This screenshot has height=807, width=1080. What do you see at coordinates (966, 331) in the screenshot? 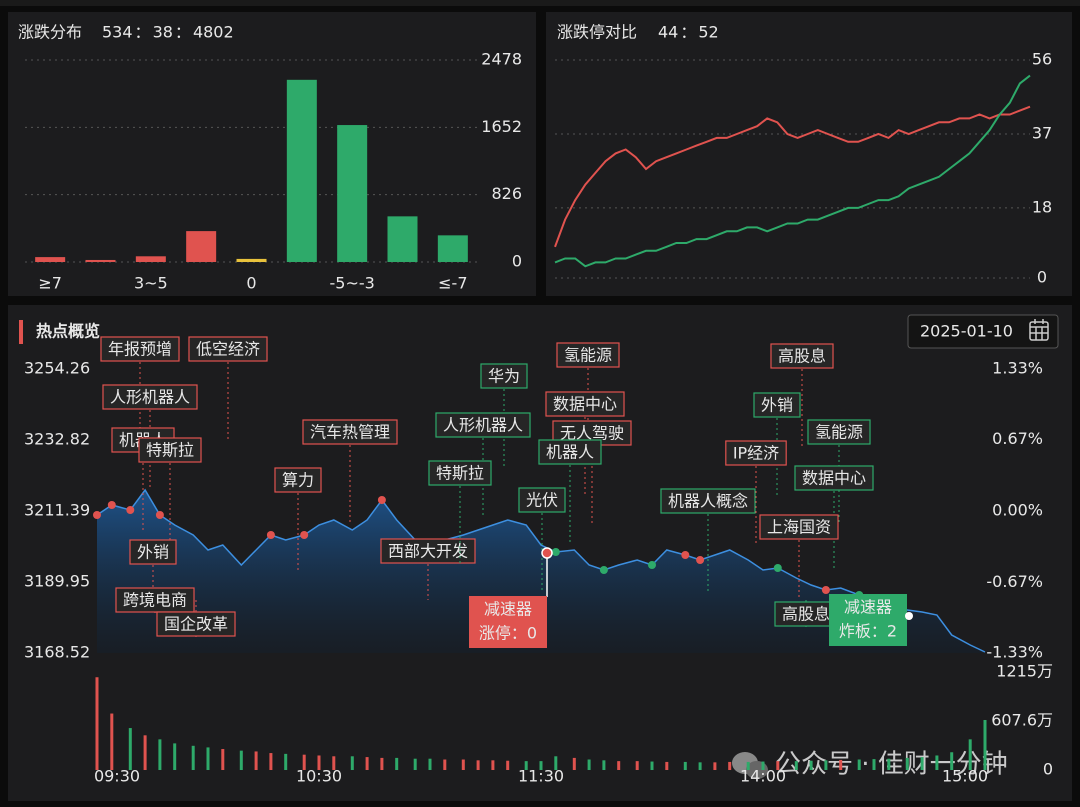
I see `date-text: 2025-01-10` at bounding box center [966, 331].